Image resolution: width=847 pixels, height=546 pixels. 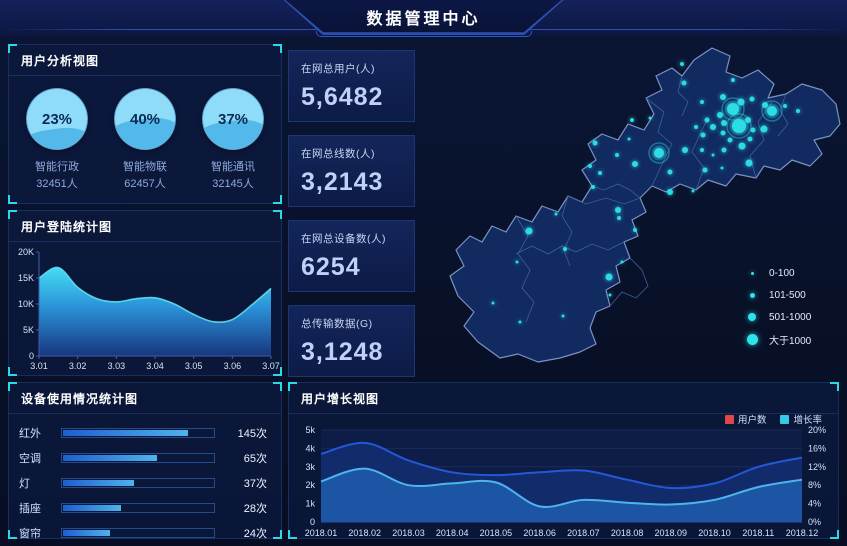 What do you see at coordinates (758, 533) in the screenshot?
I see `growth-x-tick: 2018.11` at bounding box center [758, 533].